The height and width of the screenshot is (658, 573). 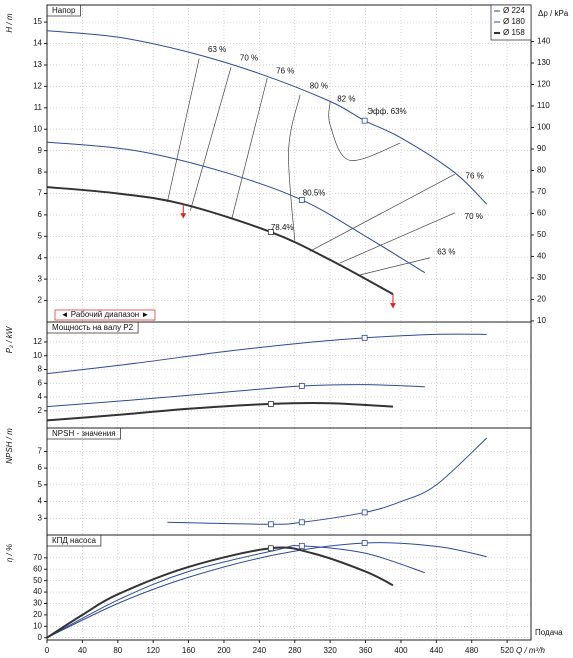 What do you see at coordinates (47, 650) in the screenshot?
I see `x-tick-label: 0` at bounding box center [47, 650].